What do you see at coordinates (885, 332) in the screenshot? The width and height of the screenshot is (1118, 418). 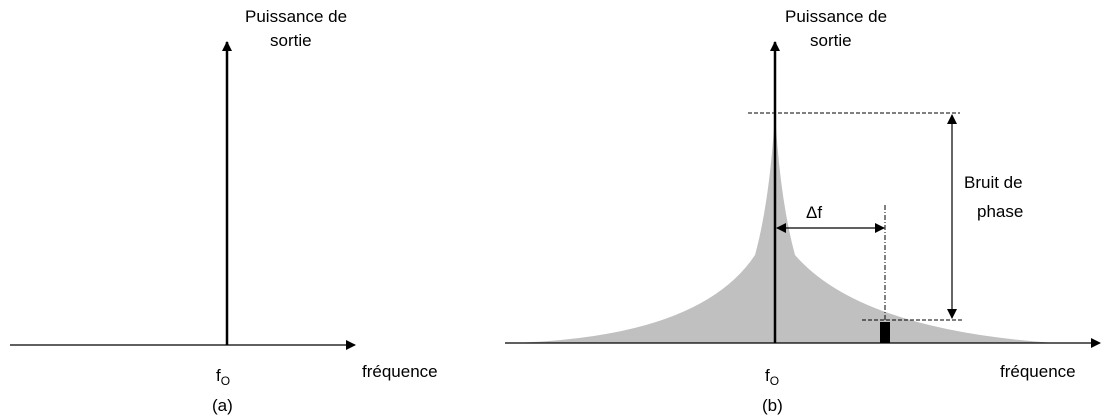 I see `measurement-band` at bounding box center [885, 332].